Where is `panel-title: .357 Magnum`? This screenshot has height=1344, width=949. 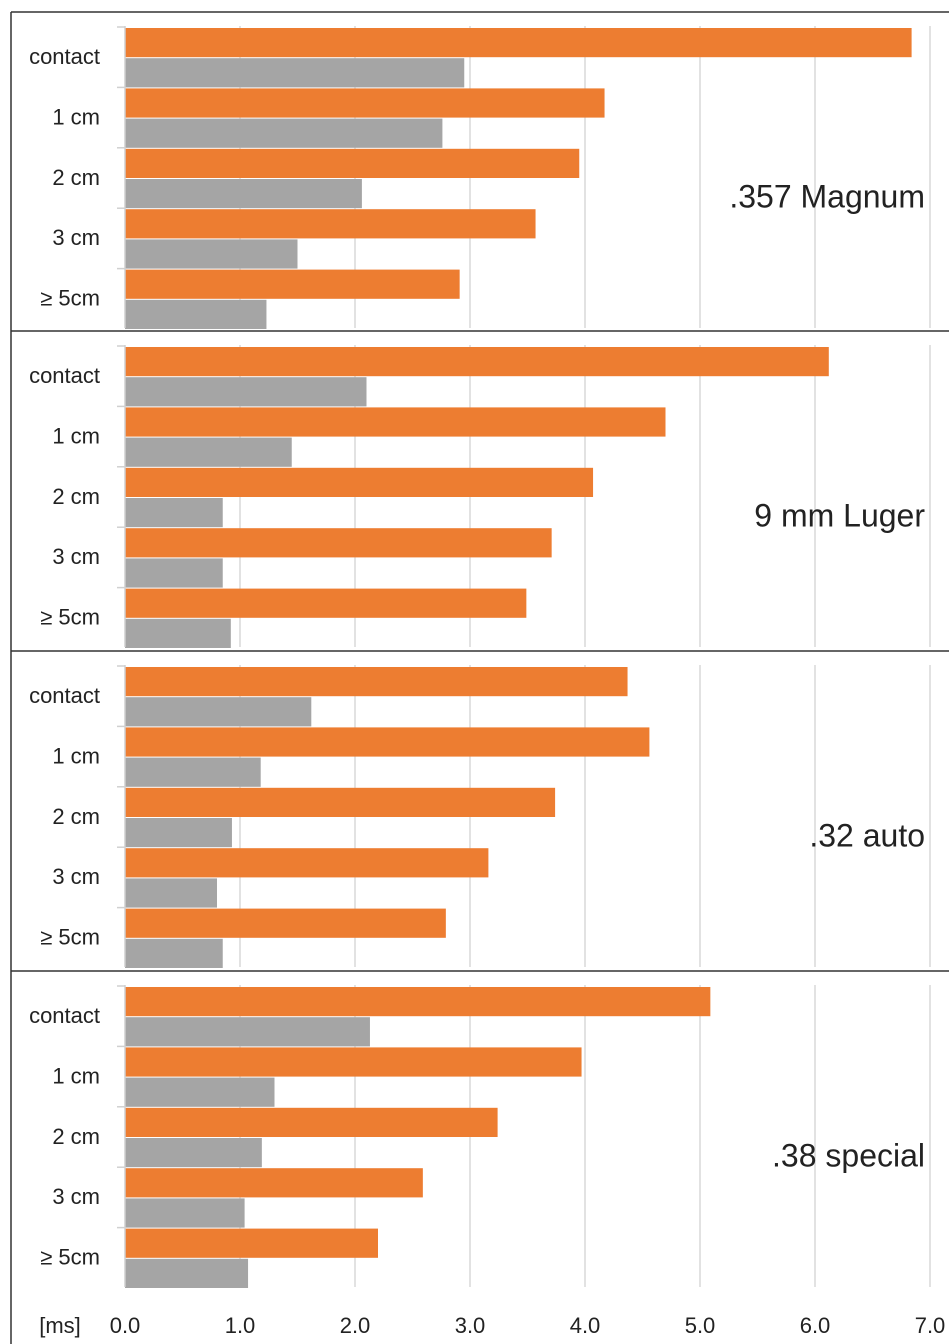 panel-title: .357 Magnum is located at coordinates (827, 196).